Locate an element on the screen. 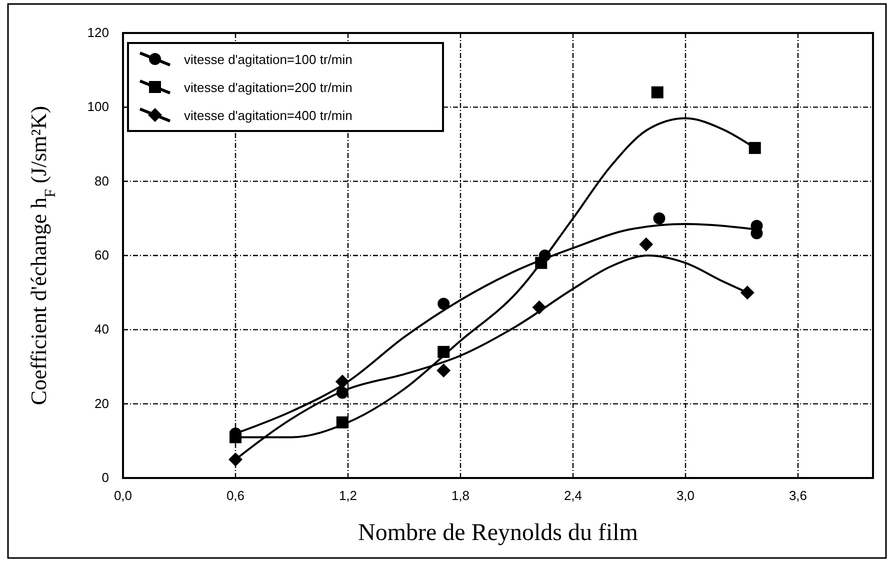 The width and height of the screenshot is (890, 562). legend-label: vitesse d'agitation=100 tr/min is located at coordinates (268, 59).